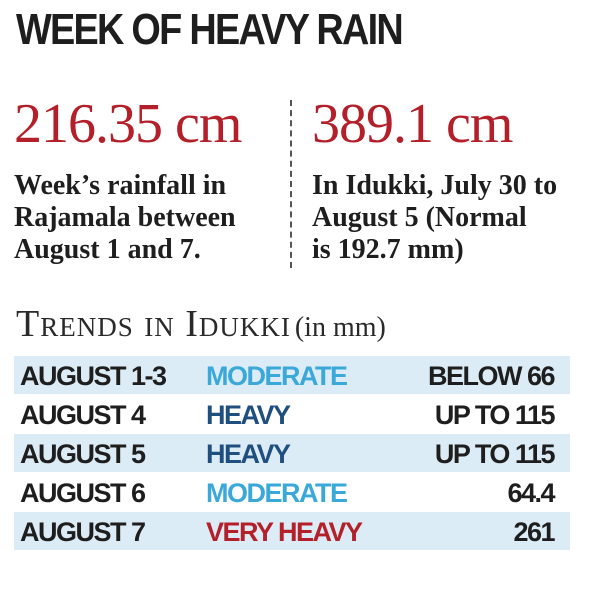 Image resolution: width=590 pixels, height=597 pixels. What do you see at coordinates (83, 415) in the screenshot?
I see `row-date: AUGUST 4` at bounding box center [83, 415].